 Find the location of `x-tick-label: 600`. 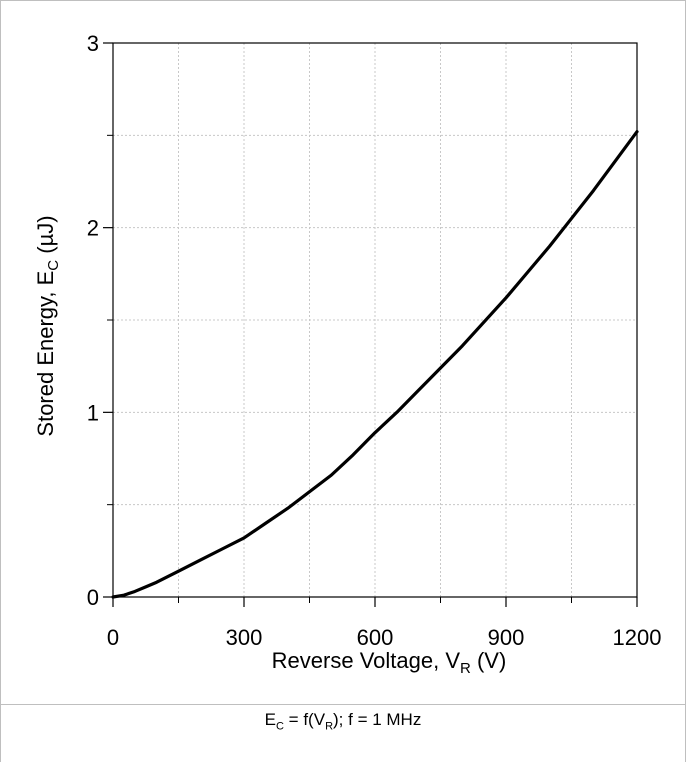

x-tick-label: 600 is located at coordinates (375, 637).